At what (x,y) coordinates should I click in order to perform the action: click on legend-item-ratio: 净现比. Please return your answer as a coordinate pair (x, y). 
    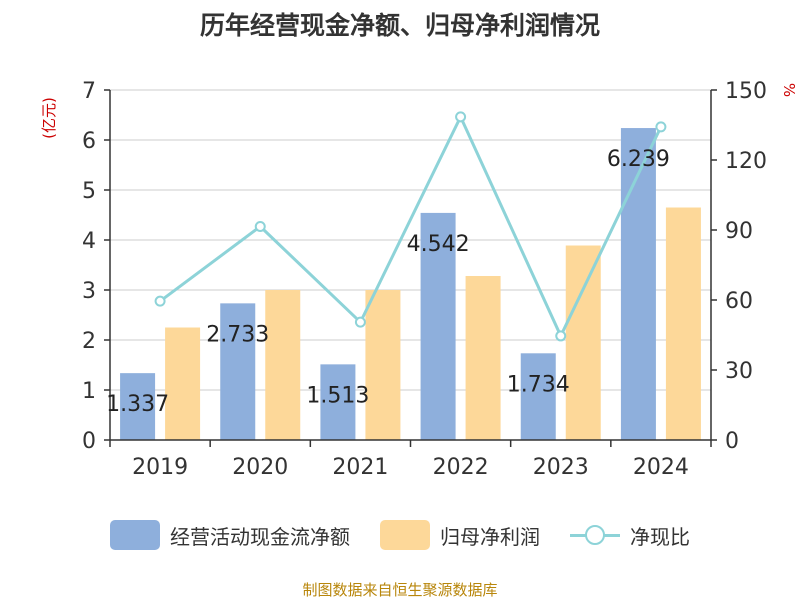
    Looking at the image, I should click on (630, 535).